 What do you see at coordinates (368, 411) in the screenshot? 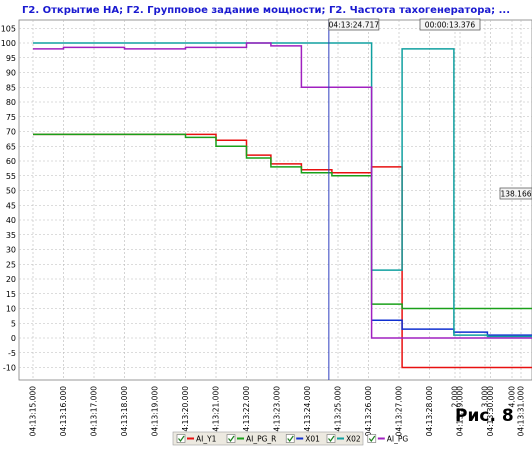
I see `x-tick-label: 04:13:26.000` at bounding box center [368, 411].